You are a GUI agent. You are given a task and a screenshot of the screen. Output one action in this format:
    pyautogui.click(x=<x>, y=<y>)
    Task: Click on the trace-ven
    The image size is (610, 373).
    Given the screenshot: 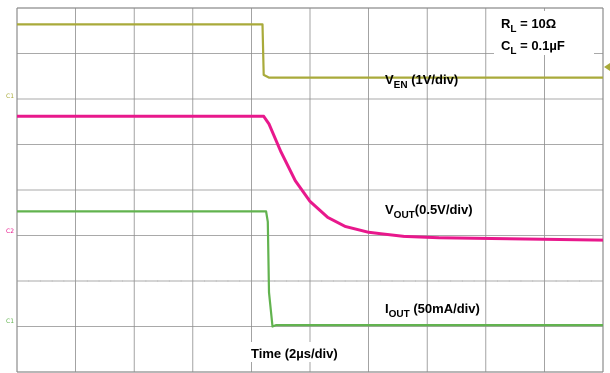 What is the action you would take?
    pyautogui.click(x=310, y=51)
    